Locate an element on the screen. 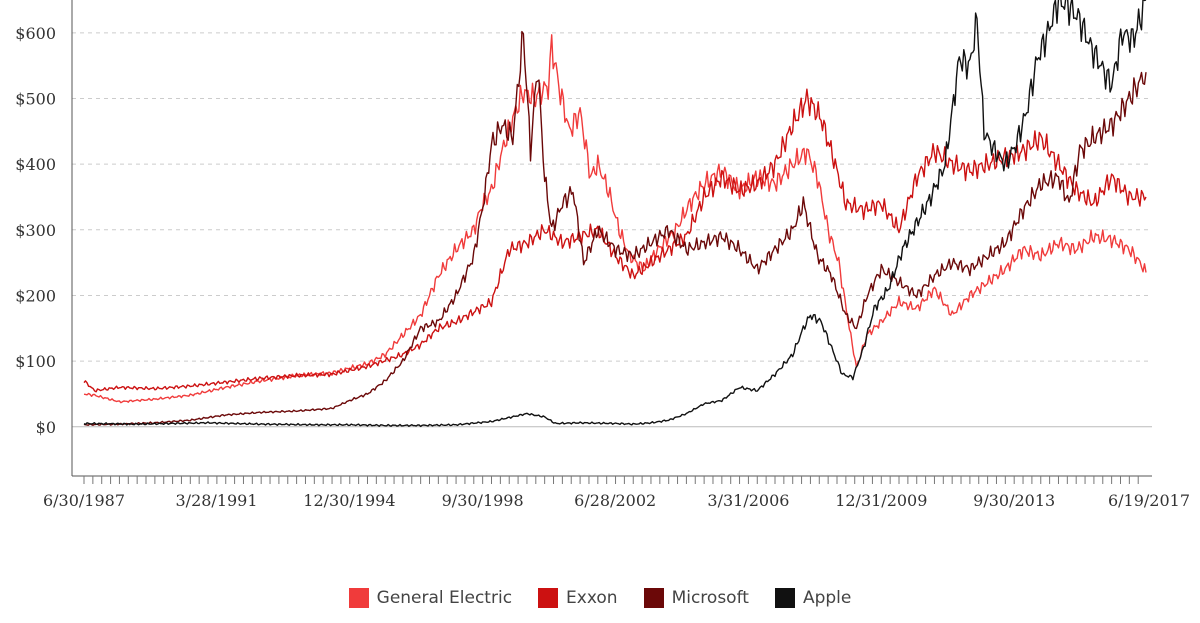 This screenshot has width=1200, height=623. legend-item-exxon: Exxon is located at coordinates (578, 598).